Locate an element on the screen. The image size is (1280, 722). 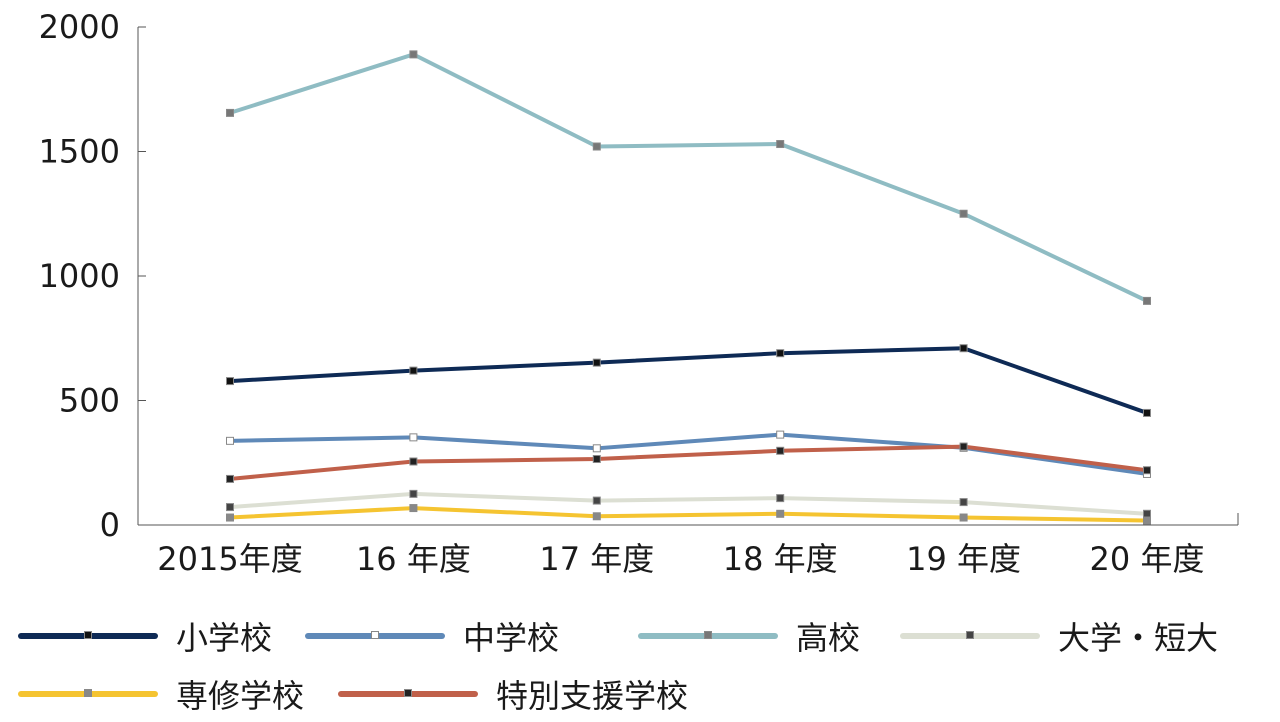
legend-label: 特別支援学校 is located at coordinates (592, 696).